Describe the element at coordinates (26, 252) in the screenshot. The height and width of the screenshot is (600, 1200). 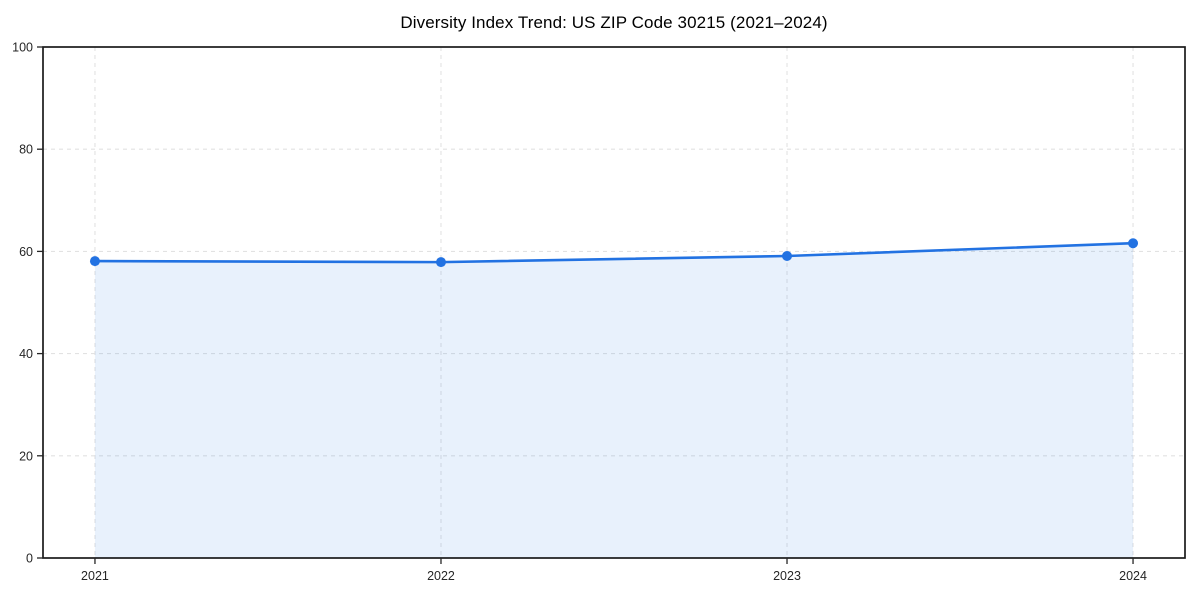
I see `y-tick-label: 60` at that location.